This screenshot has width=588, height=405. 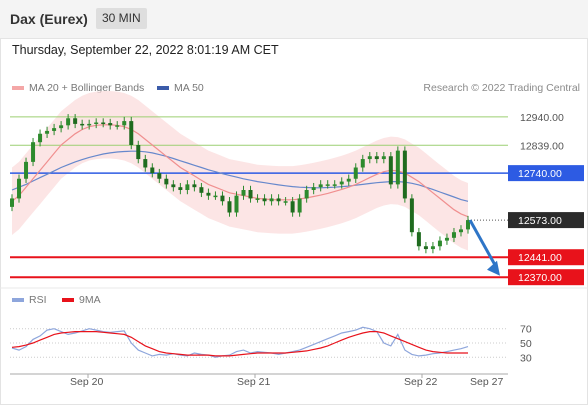 What do you see at coordinates (487, 382) in the screenshot?
I see `x-label-sep27: Sep 27` at bounding box center [487, 382].